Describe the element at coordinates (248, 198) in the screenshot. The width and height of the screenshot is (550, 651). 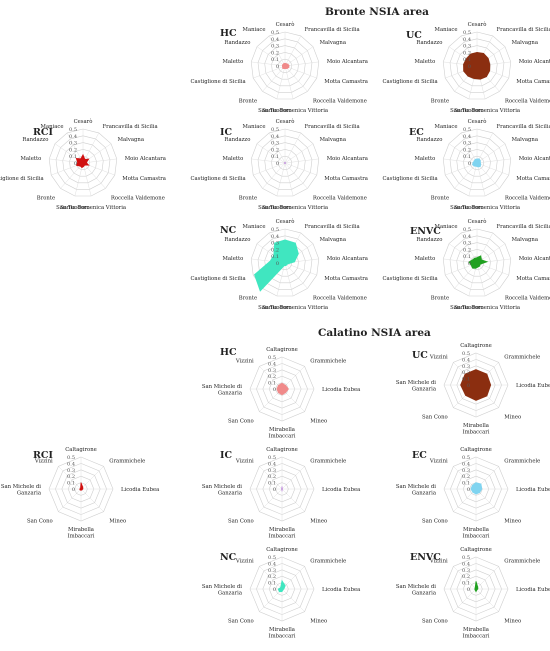
I see `radar-axis-label: Bronte` at that location.